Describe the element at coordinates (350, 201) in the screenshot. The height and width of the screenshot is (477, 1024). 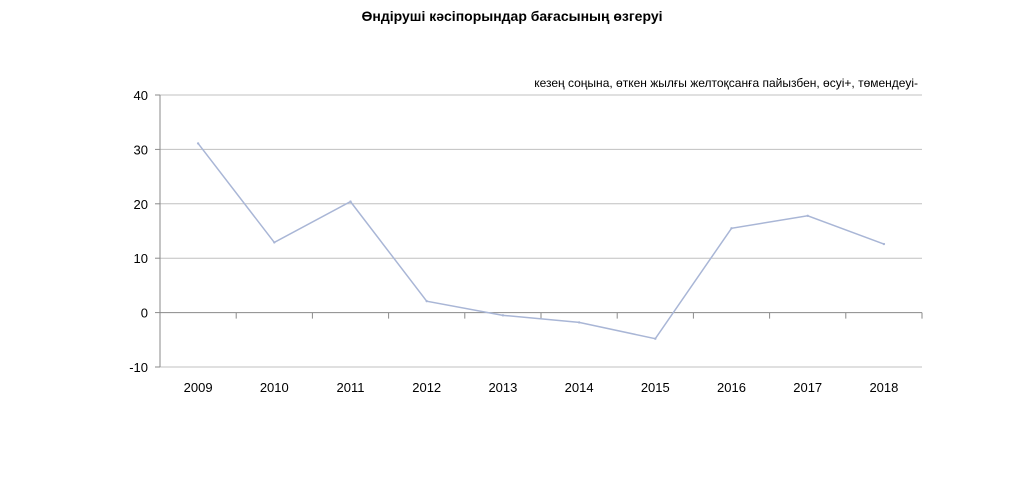
I see `data-point-2011` at that location.